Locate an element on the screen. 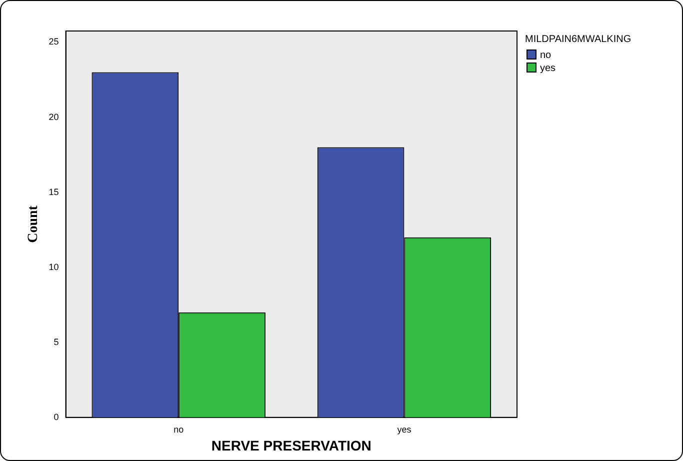  y-tick-label: 20 is located at coordinates (53, 117).